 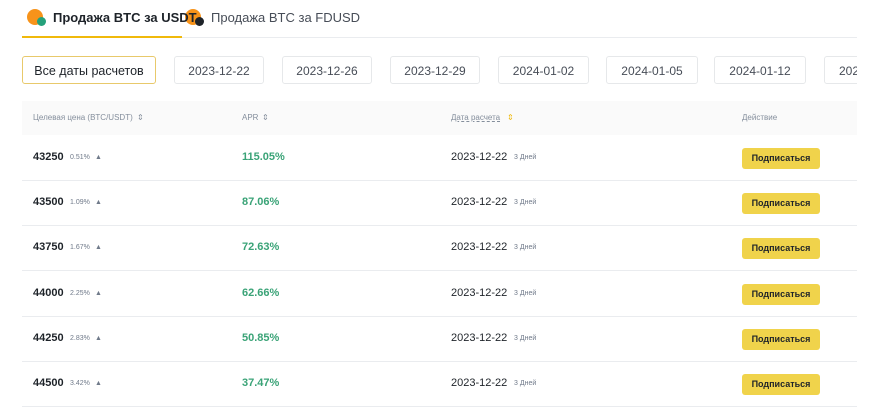 What do you see at coordinates (263, 157) in the screenshot?
I see `apr: 115.05%` at bounding box center [263, 157].